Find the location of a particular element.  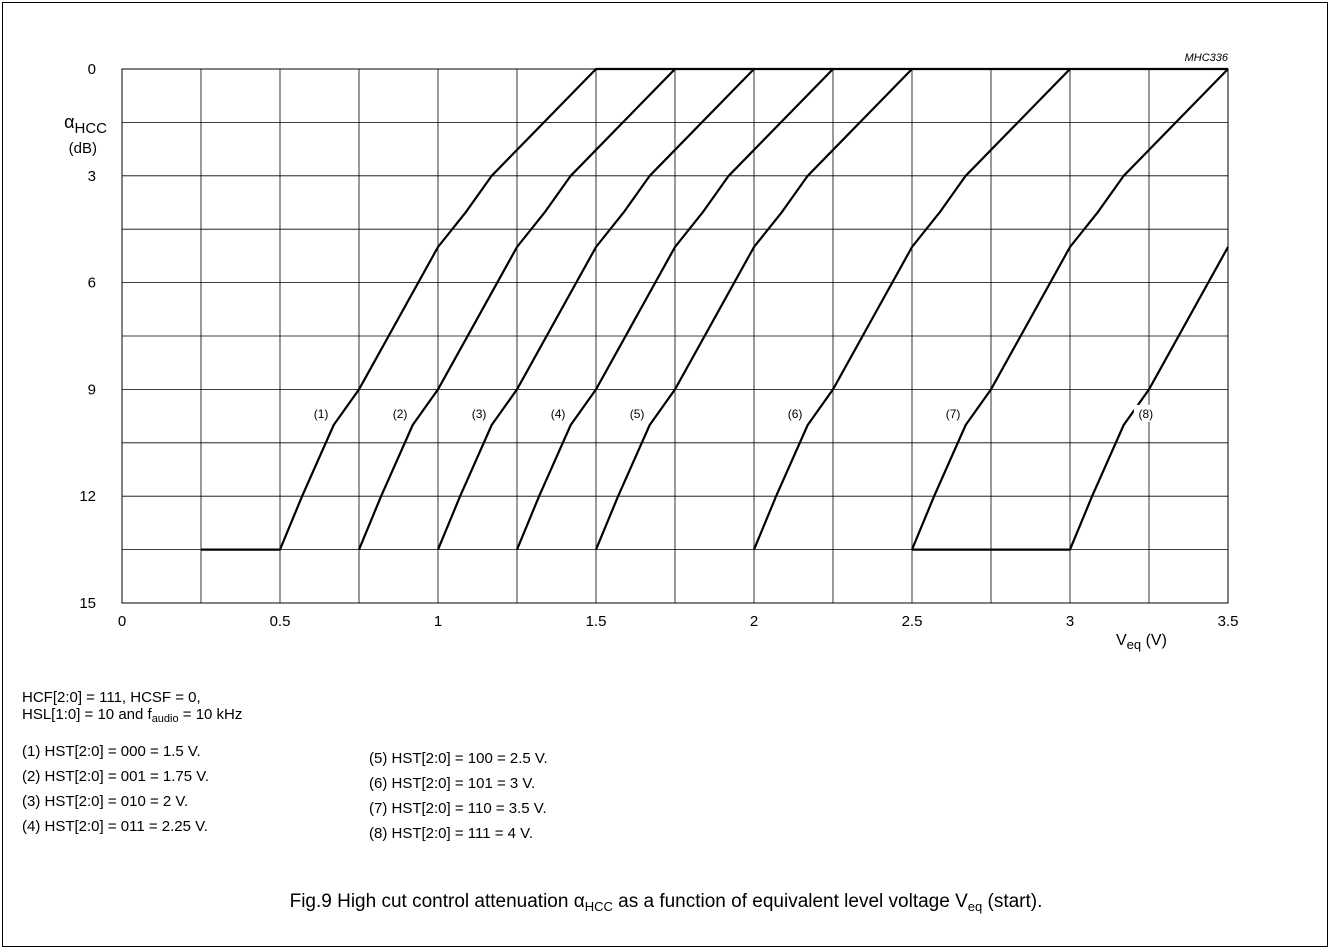

caption-sub-hcc: HCC is located at coordinates (598, 906).